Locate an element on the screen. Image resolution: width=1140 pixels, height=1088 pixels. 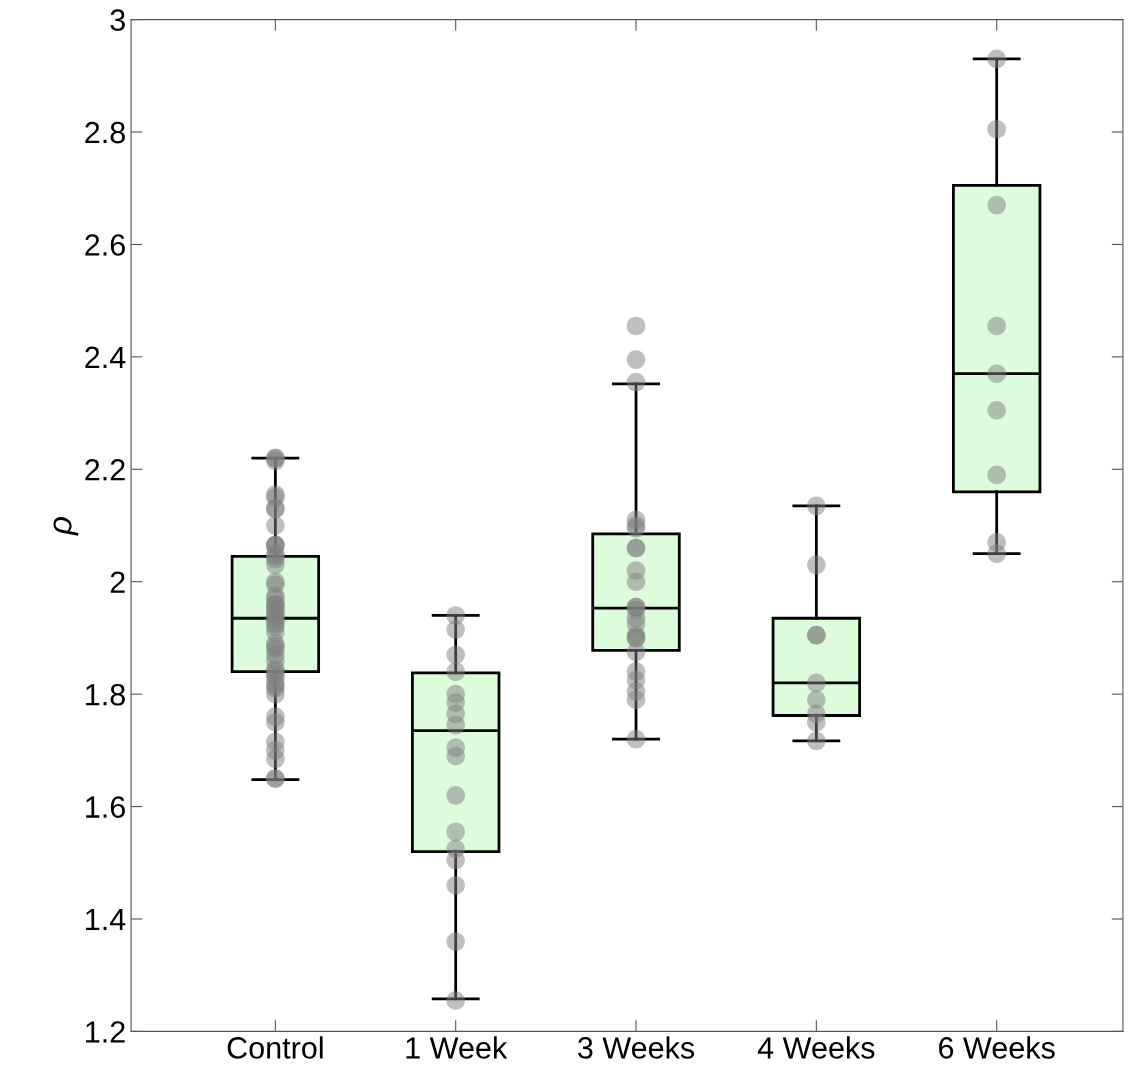
x-tick-label: 4 Weeks is located at coordinates (816, 1047).